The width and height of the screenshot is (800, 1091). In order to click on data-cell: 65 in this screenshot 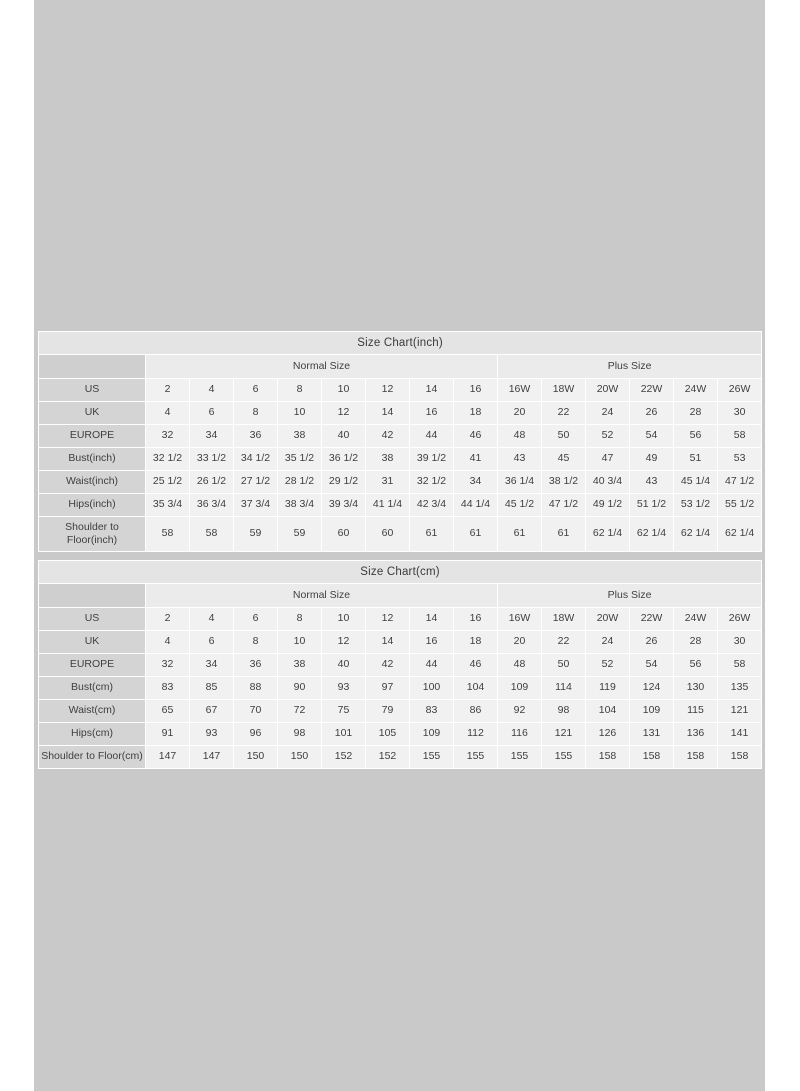, I will do `click(167, 711)`.